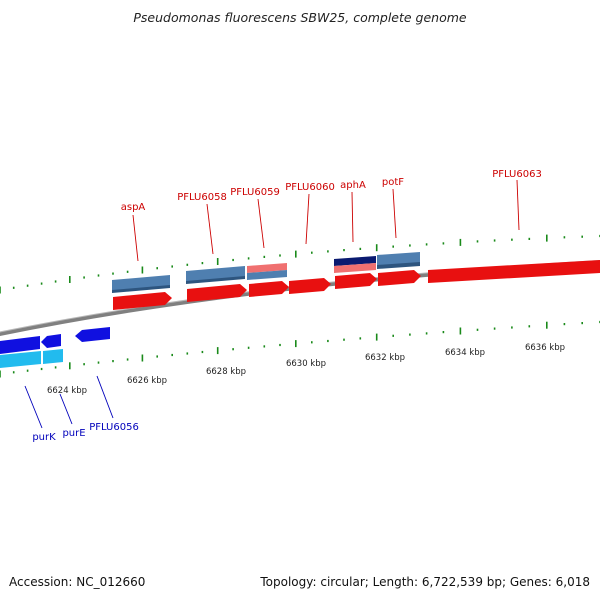 The image size is (600, 600). What do you see at coordinates (352, 217) in the screenshot?
I see `leader-aphA` at bounding box center [352, 217].